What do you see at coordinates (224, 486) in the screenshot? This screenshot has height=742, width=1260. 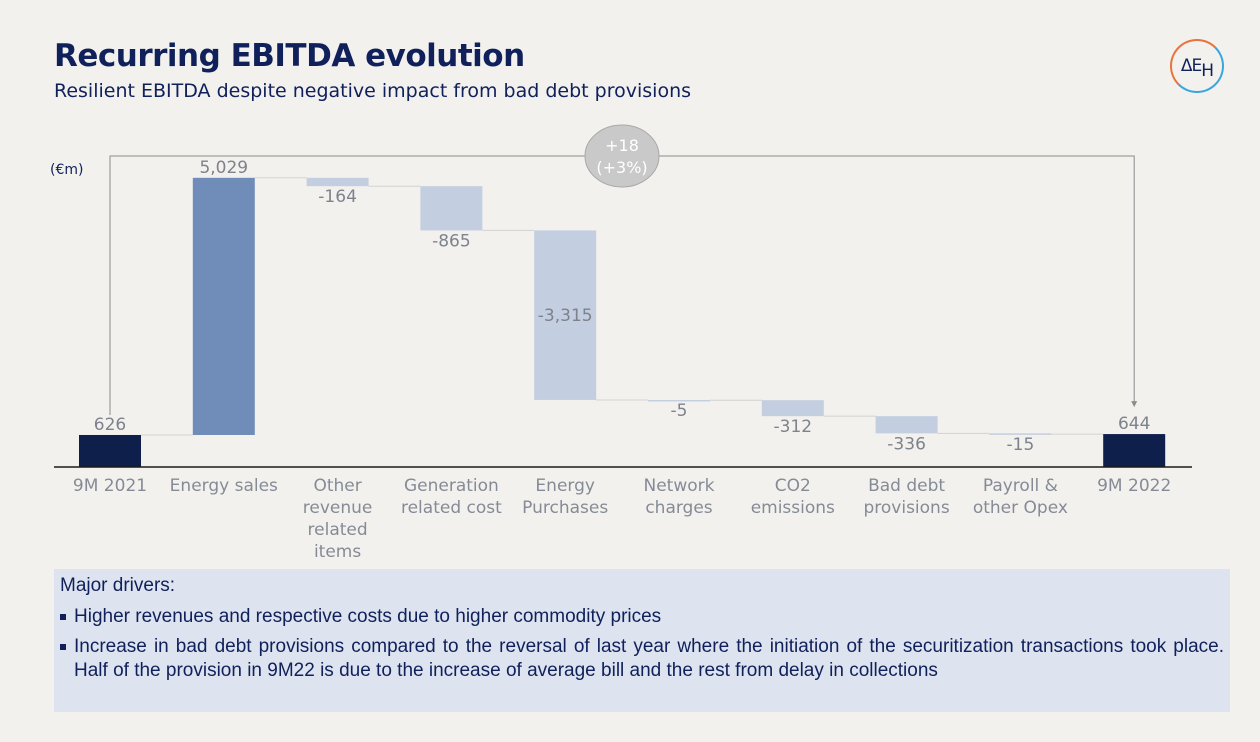 I see `category-label: Energy sales` at bounding box center [224, 486].